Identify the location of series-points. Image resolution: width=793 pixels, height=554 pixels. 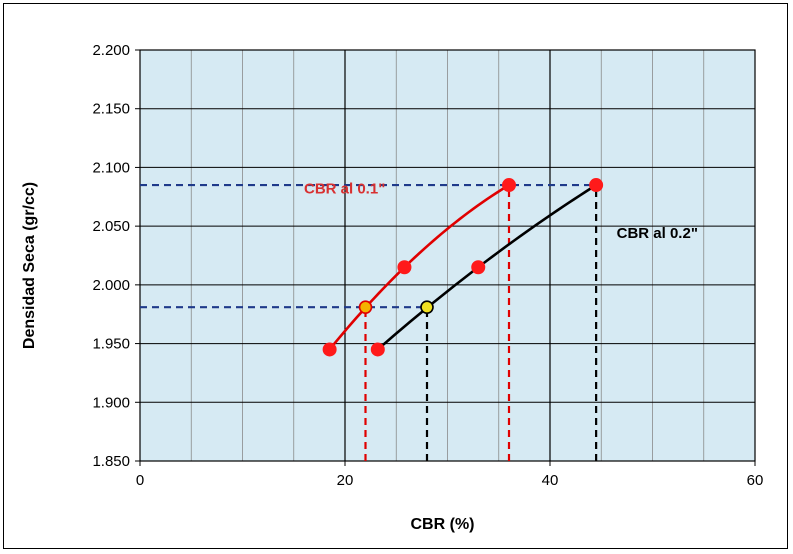
(463, 267).